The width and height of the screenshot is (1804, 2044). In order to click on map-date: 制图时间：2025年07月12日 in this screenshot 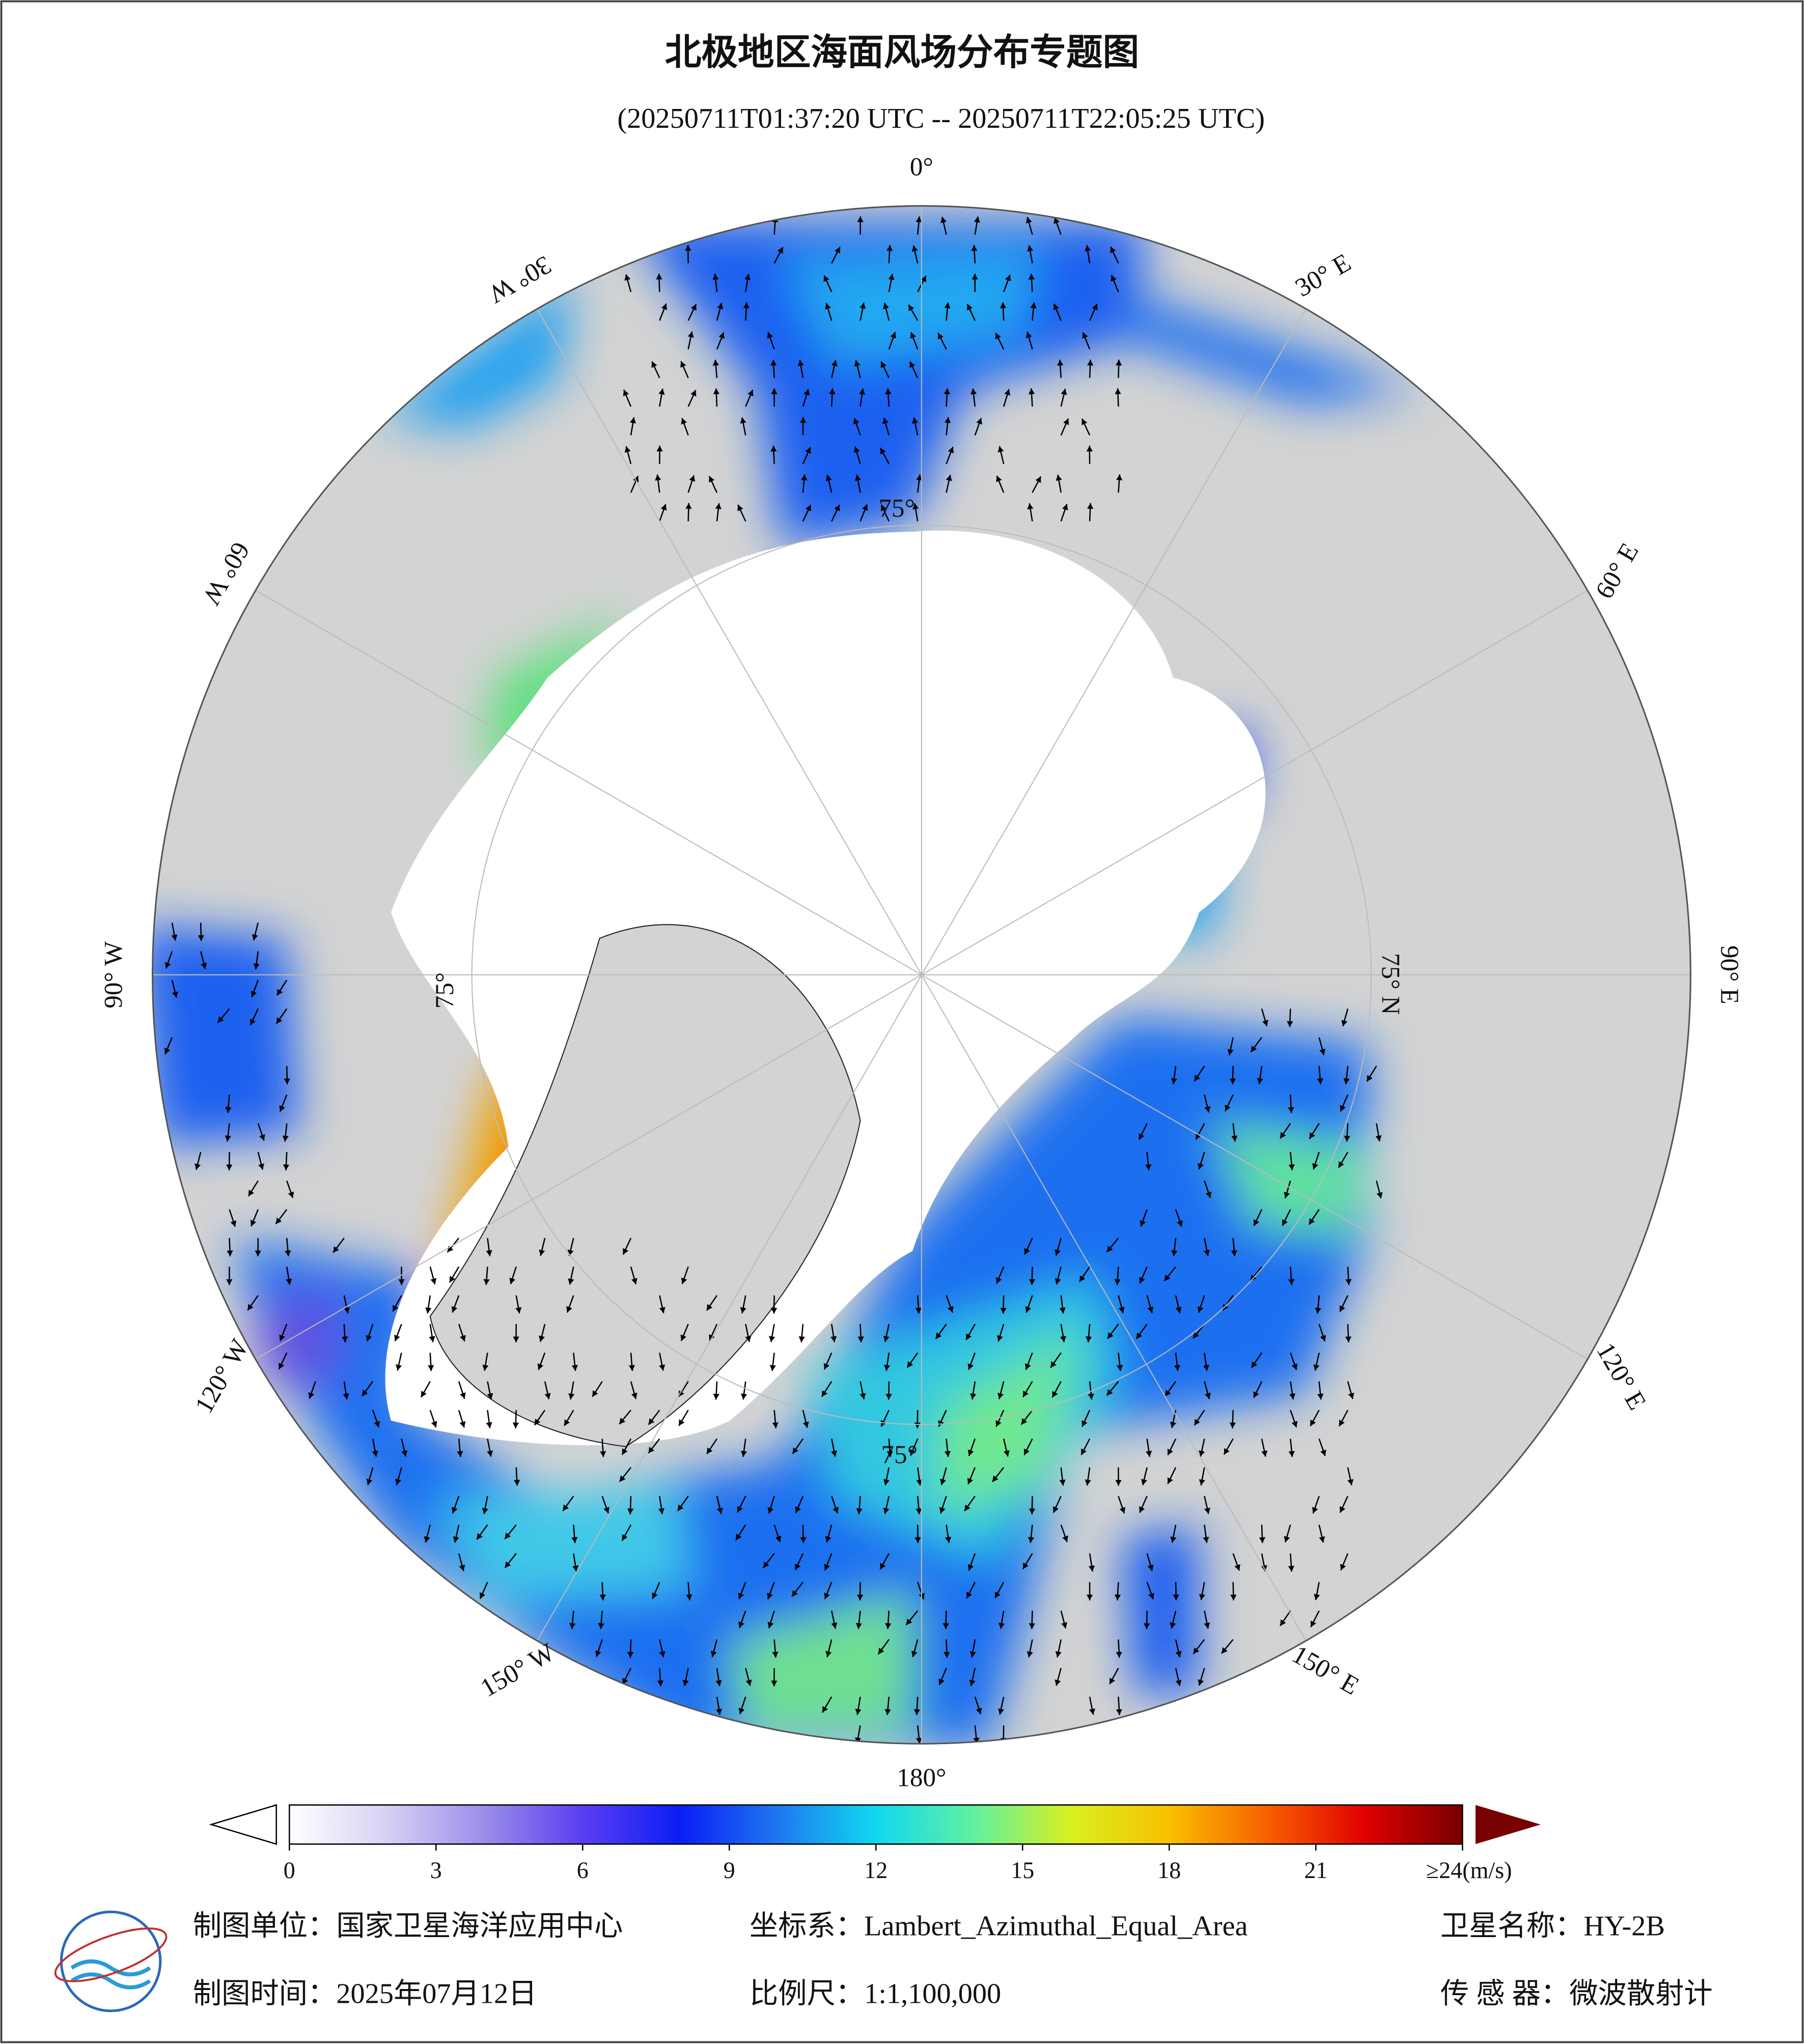, I will do `click(365, 1994)`.